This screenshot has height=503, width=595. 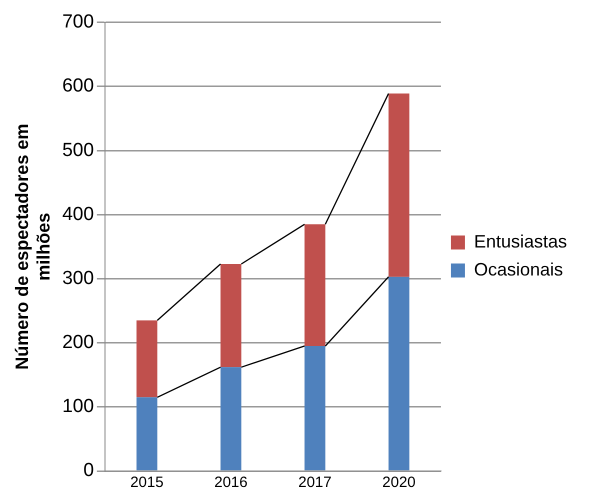 I want to click on legend-label: Entusiastas, so click(x=521, y=241).